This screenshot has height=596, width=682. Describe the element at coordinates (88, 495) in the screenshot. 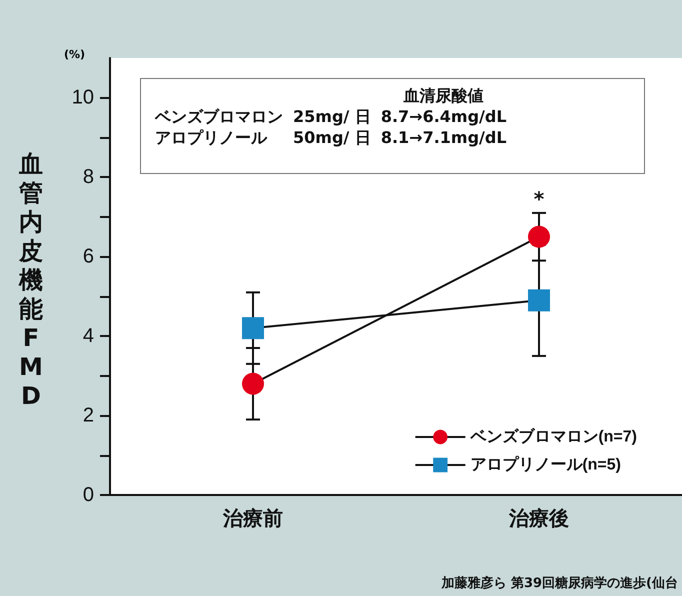

I see `y-tick-label: 0` at that location.